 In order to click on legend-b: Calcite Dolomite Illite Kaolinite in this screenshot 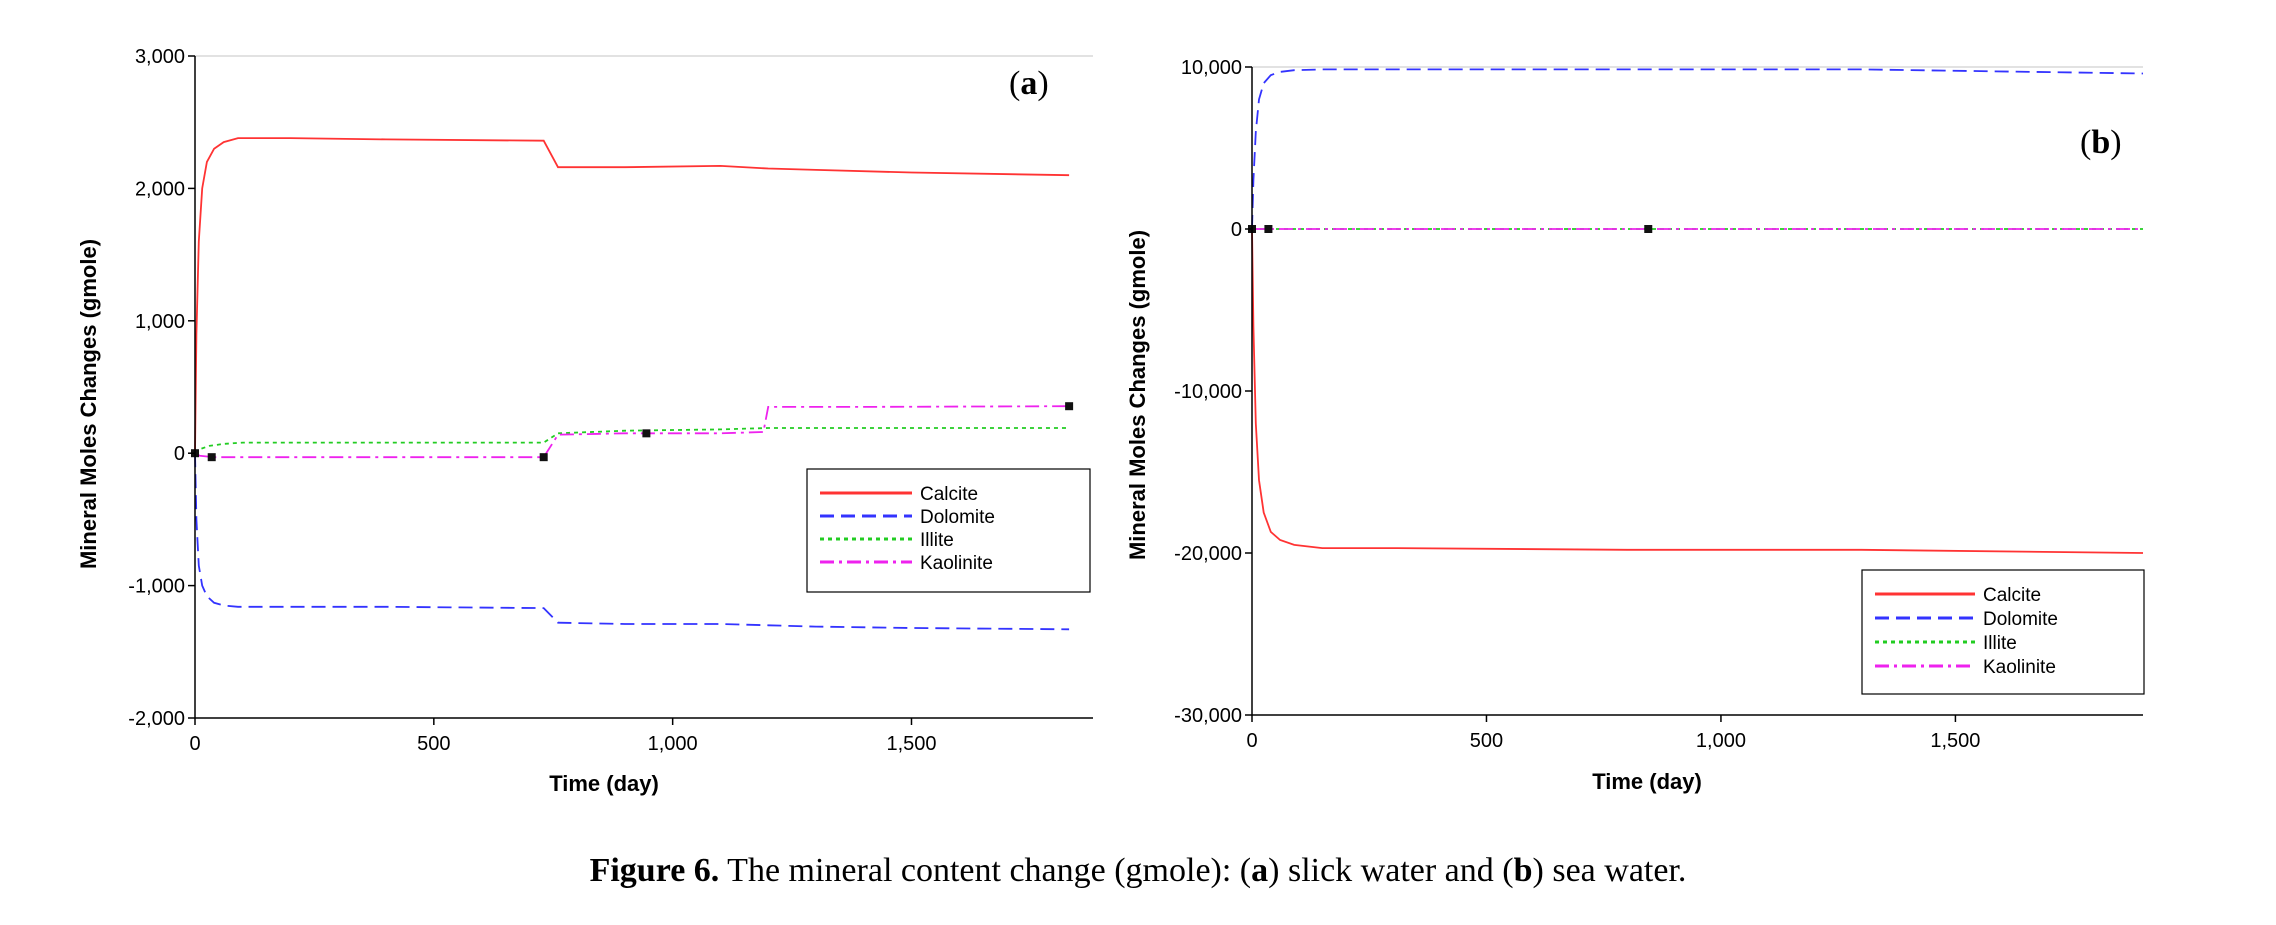, I will do `click(2003, 632)`.